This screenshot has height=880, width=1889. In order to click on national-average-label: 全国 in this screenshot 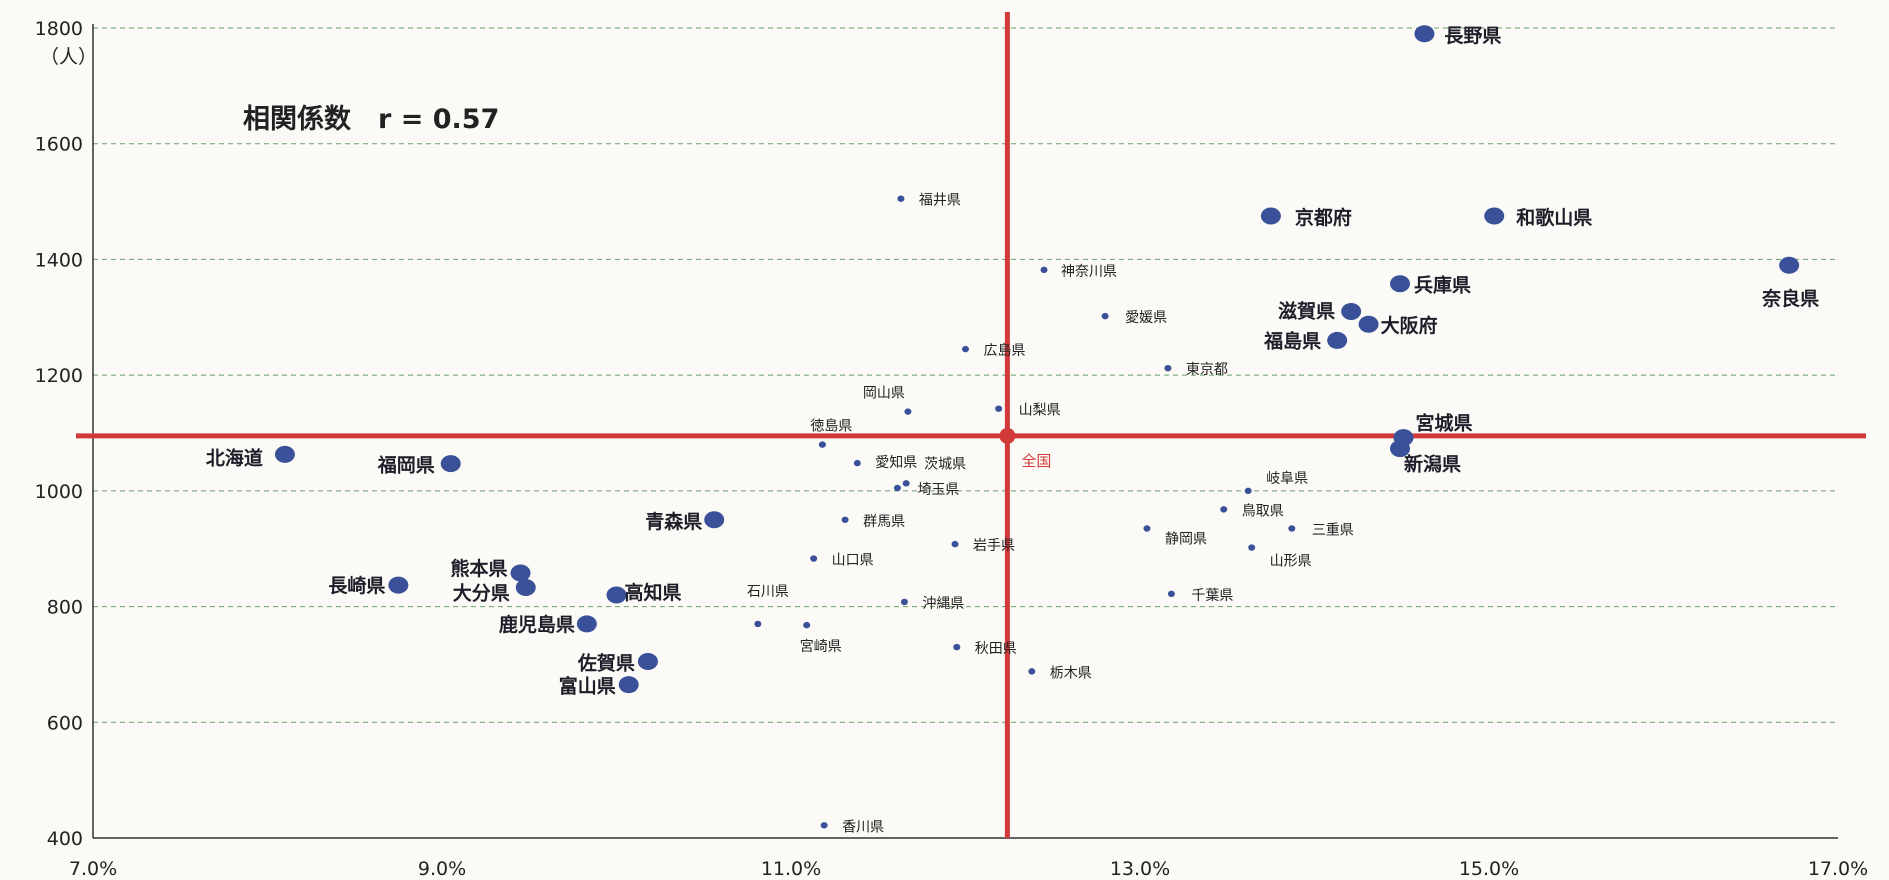, I will do `click(1036, 461)`.